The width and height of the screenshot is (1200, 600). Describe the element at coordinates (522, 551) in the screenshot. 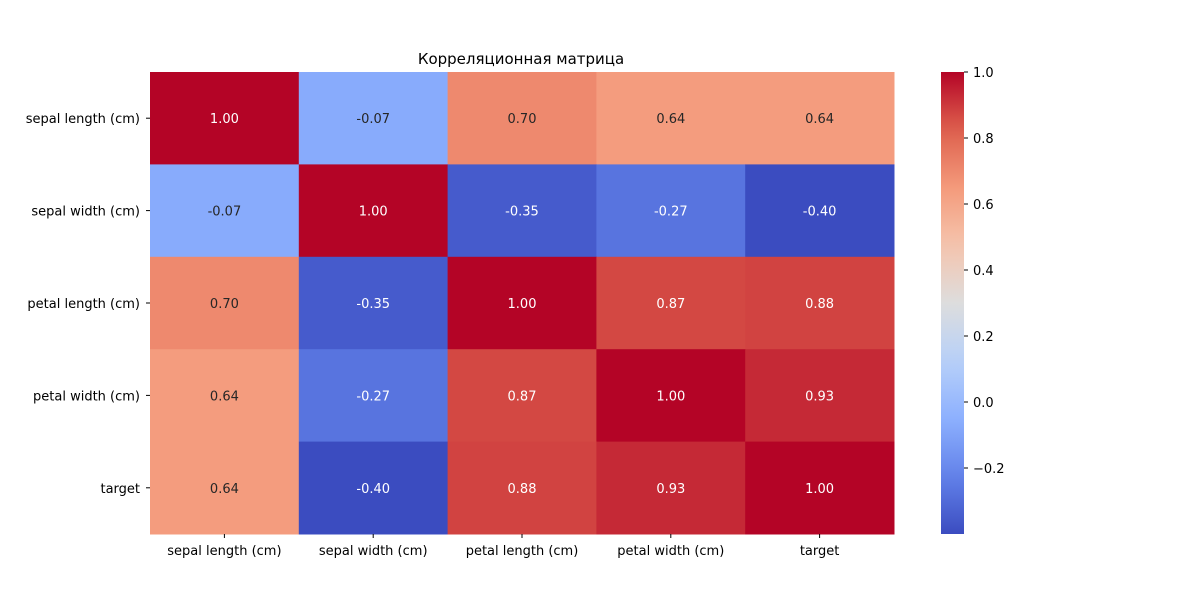

I see `x-tick-label: petal length (cm)` at that location.